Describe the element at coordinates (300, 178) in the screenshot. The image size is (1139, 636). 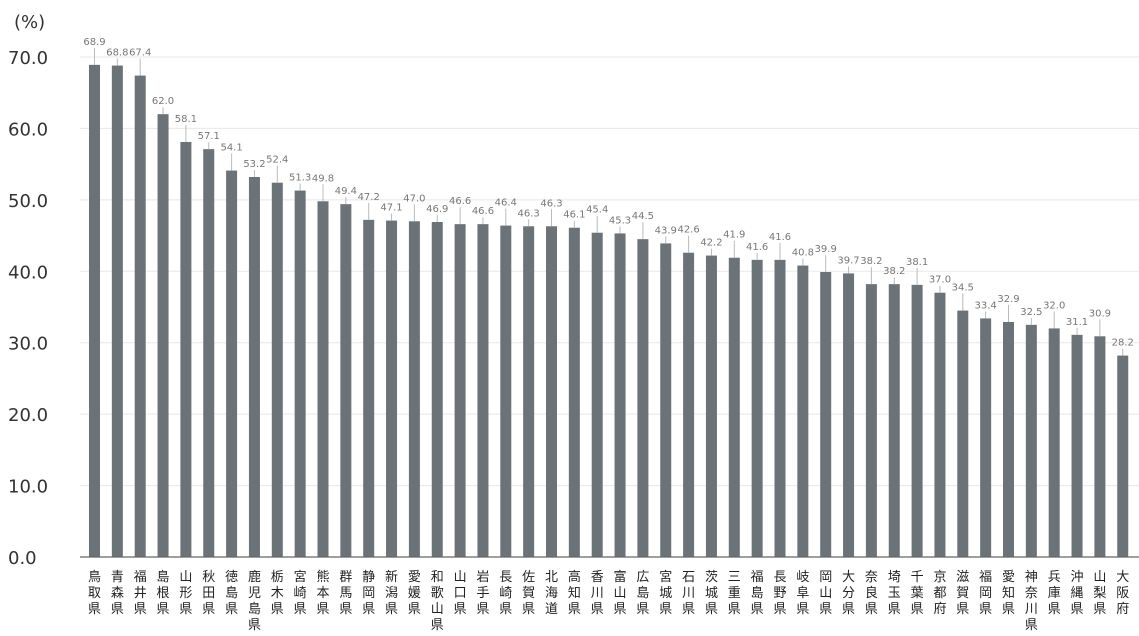
I see `data-label: 51.3` at that location.